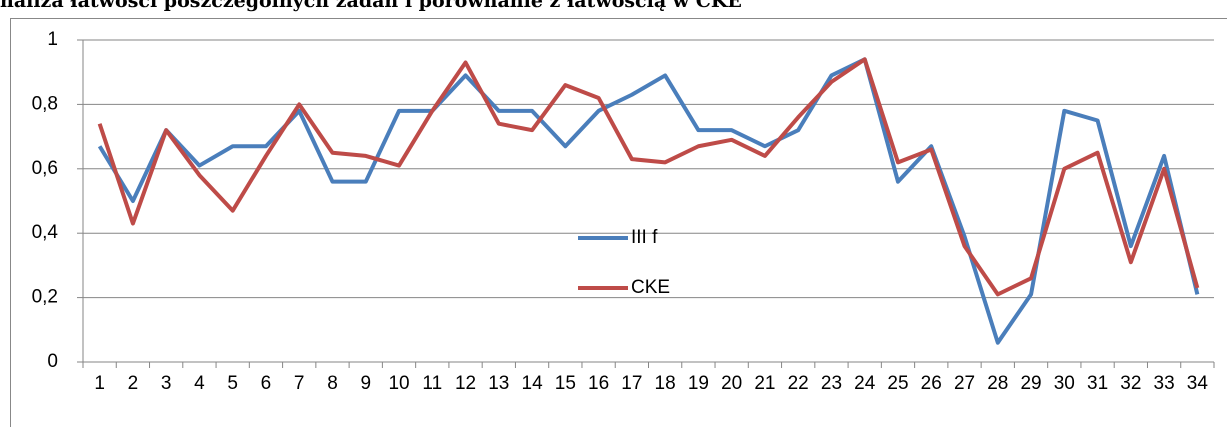  I want to click on x-tick-label: 22, so click(798, 383).